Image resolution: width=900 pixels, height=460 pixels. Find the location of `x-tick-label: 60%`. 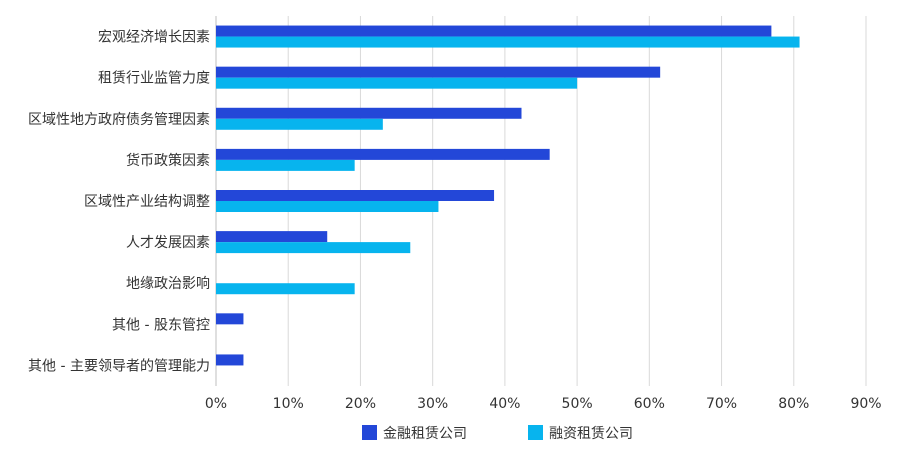

x-tick-label: 60% is located at coordinates (649, 404).